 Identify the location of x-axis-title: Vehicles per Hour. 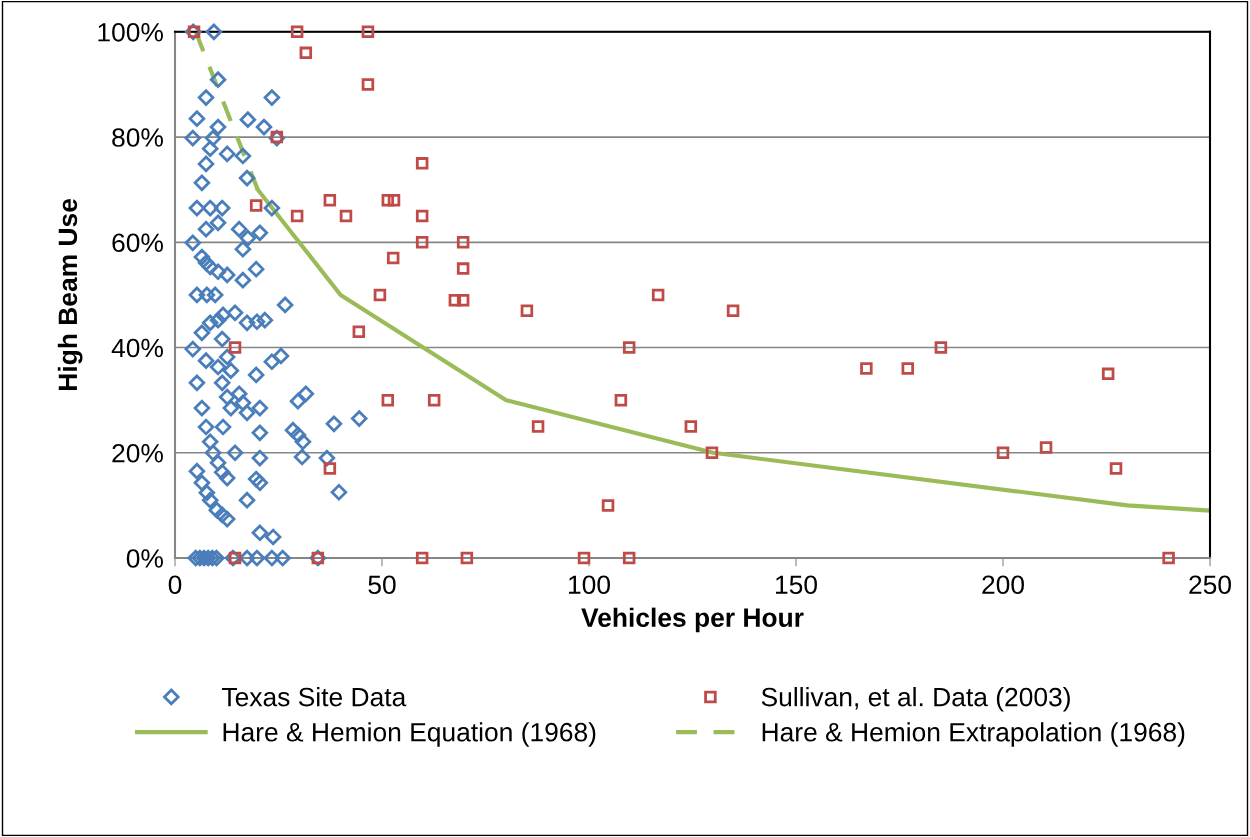
(692, 620).